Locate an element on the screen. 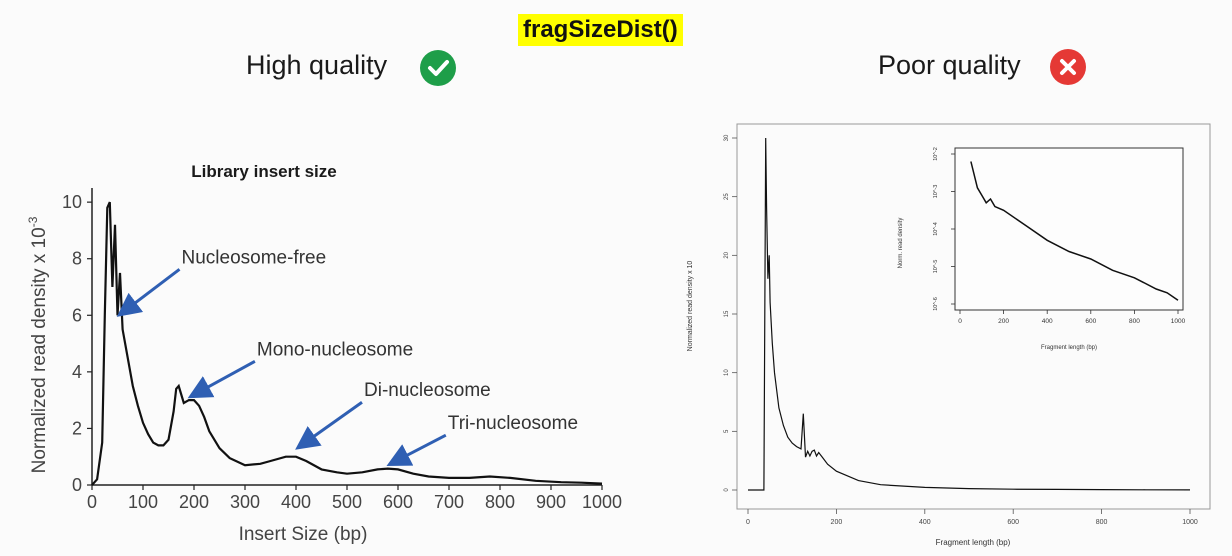  y-tick-label: 15 is located at coordinates (727, 313).